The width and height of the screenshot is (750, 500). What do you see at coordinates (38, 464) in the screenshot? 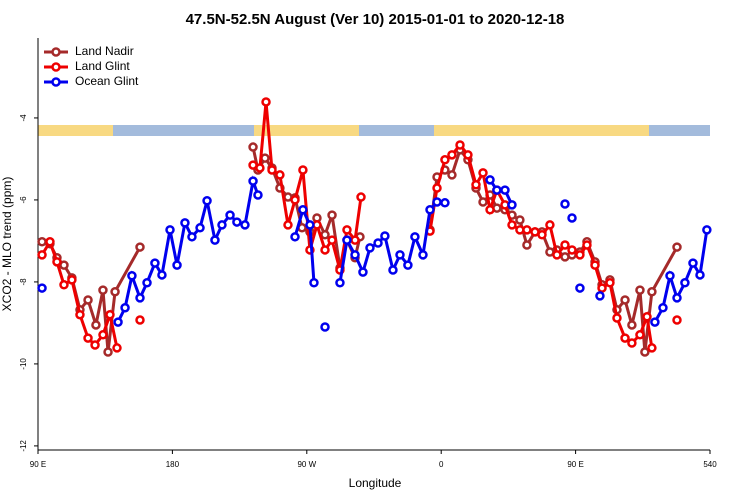
I see `x-tick-label: 90 E` at bounding box center [38, 464].